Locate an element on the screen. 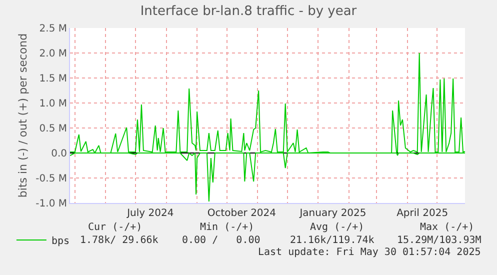  y-tick-label: -0.5 M is located at coordinates (51, 179).